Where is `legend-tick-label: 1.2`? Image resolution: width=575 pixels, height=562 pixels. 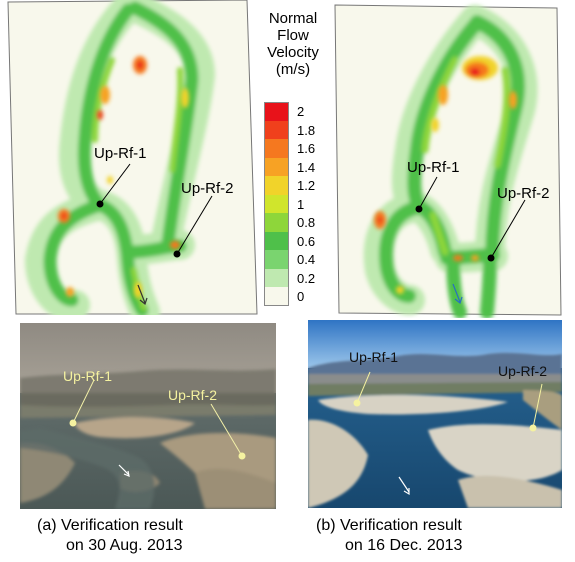 legend-tick-label: 1.2 is located at coordinates (306, 185).